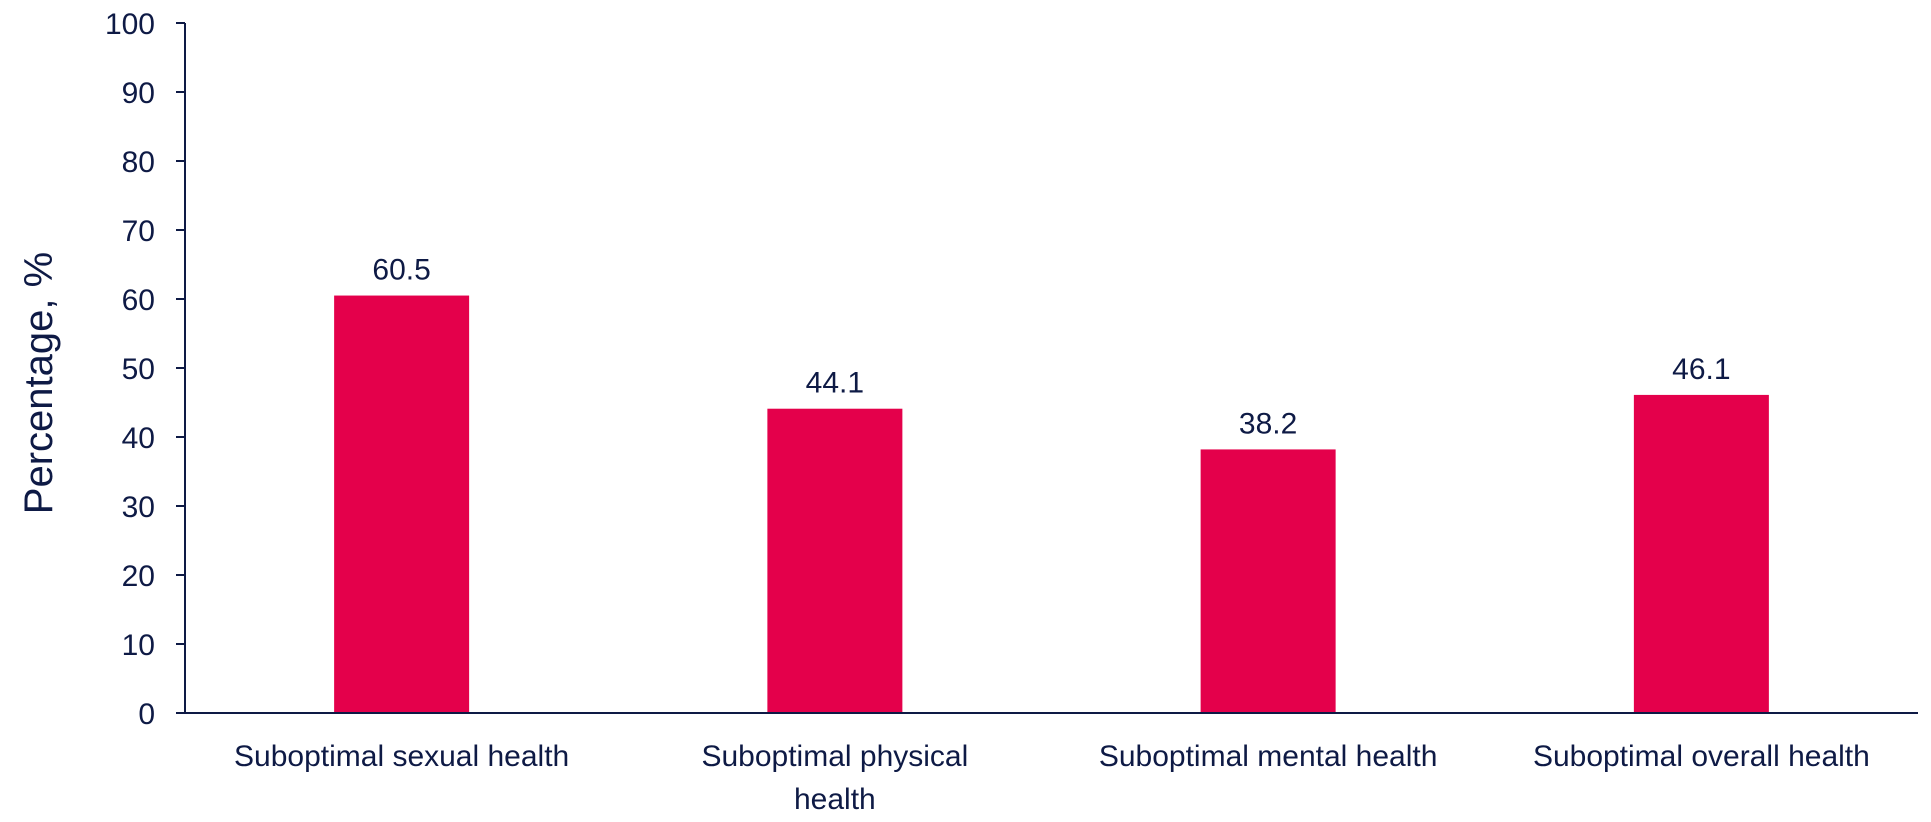 The image size is (1931, 822). I want to click on y-tick-label: 60, so click(138, 300).